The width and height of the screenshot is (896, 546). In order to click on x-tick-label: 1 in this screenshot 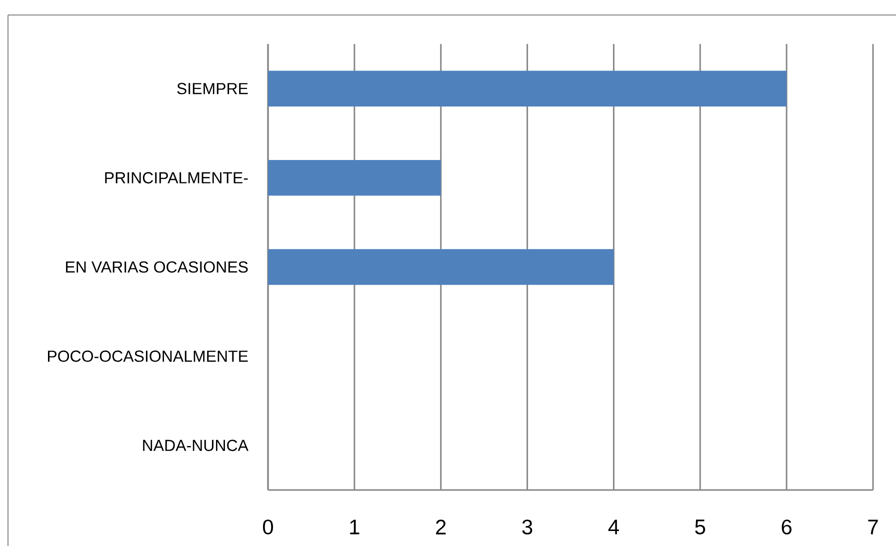, I will do `click(355, 527)`.